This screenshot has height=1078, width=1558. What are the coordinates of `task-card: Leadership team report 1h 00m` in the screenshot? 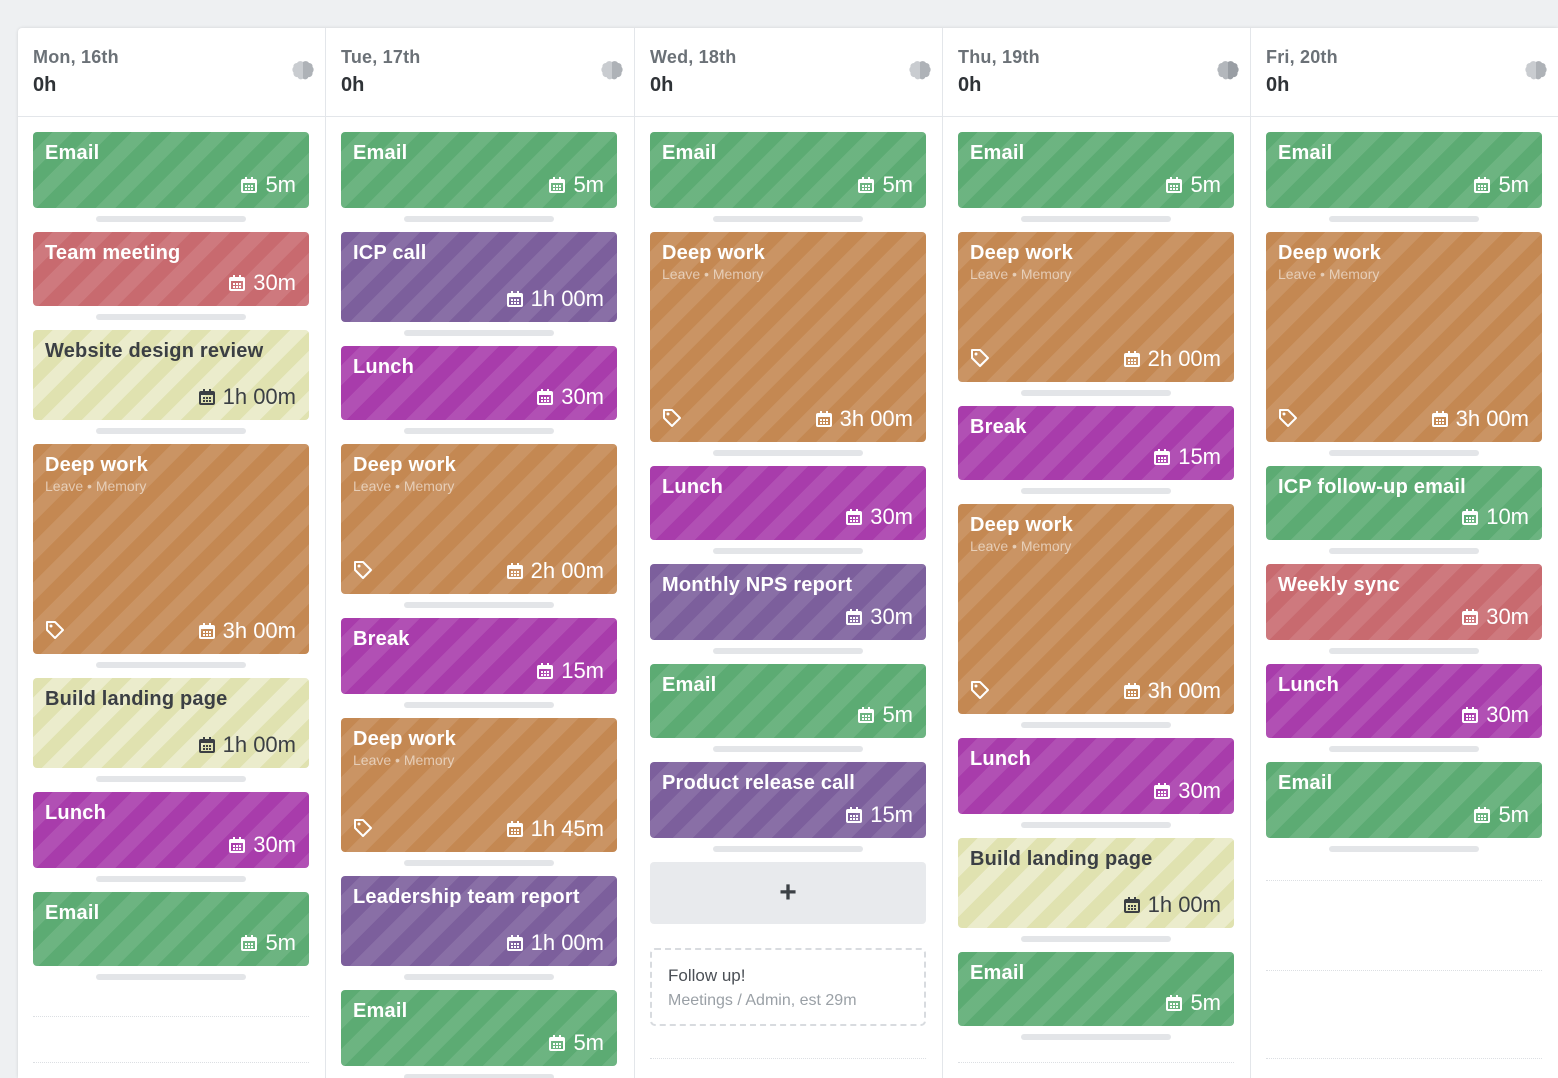 It's located at (479, 921).